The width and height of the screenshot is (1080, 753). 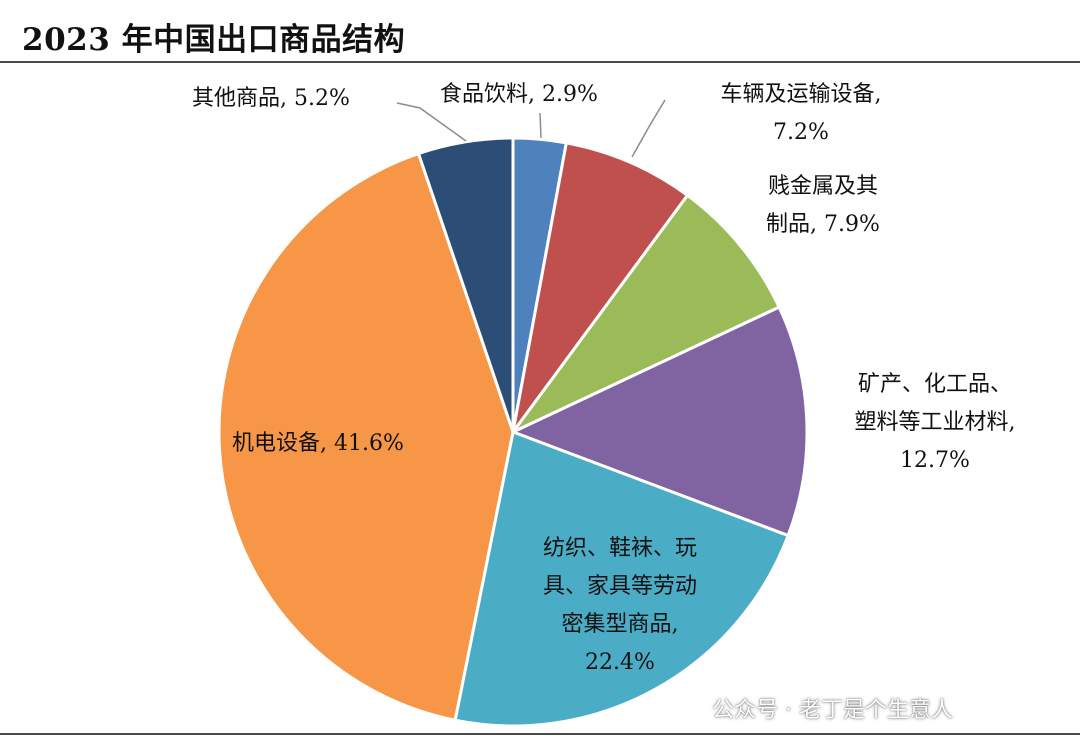 I want to click on pie-slice-metals, so click(x=646, y=313).